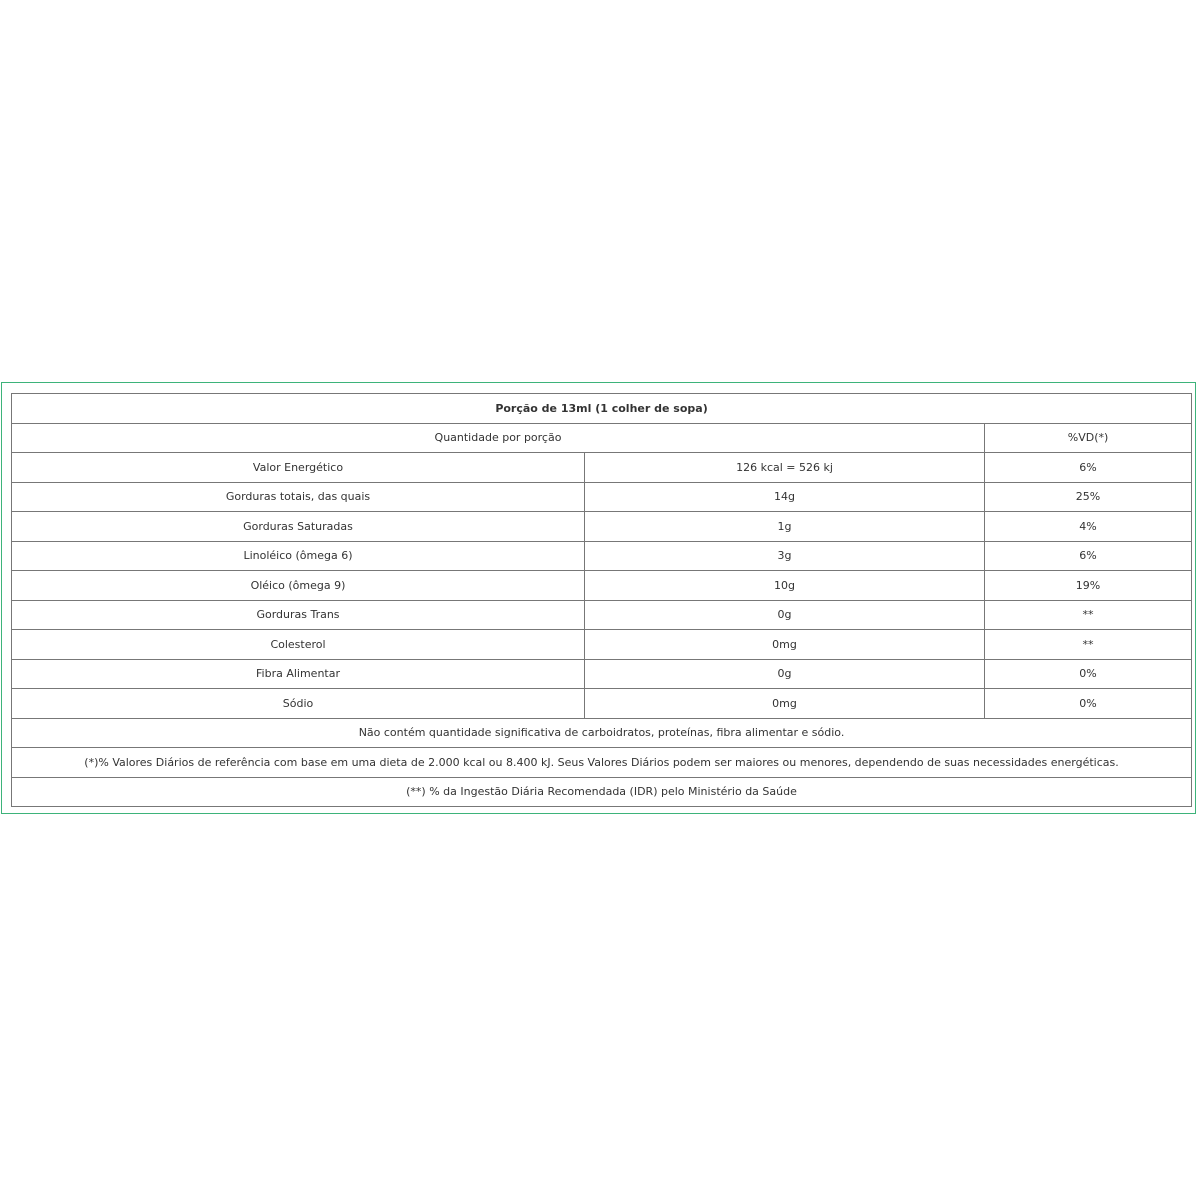  I want to click on nutrient-name: Oléico (ômega 9), so click(298, 585).